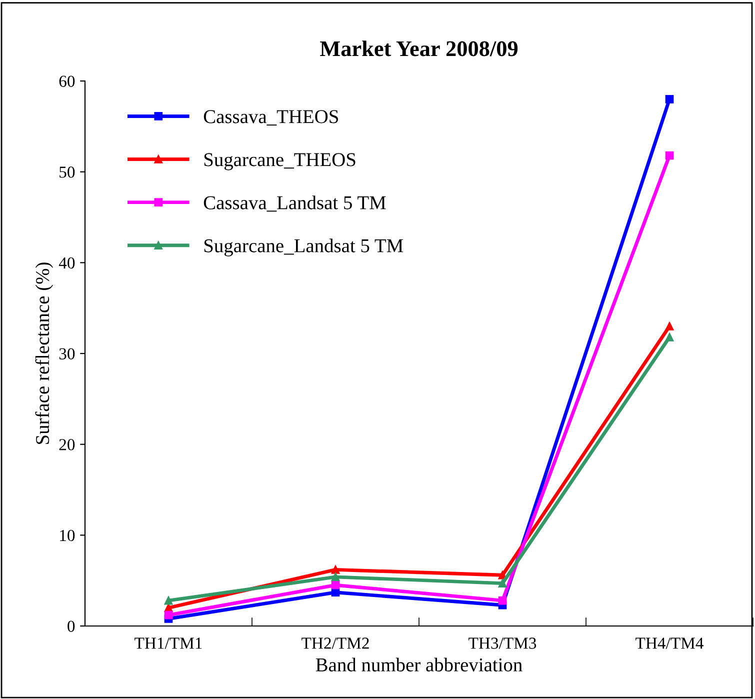  Describe the element at coordinates (67, 354) in the screenshot. I see `y-tick-label: 30` at that location.